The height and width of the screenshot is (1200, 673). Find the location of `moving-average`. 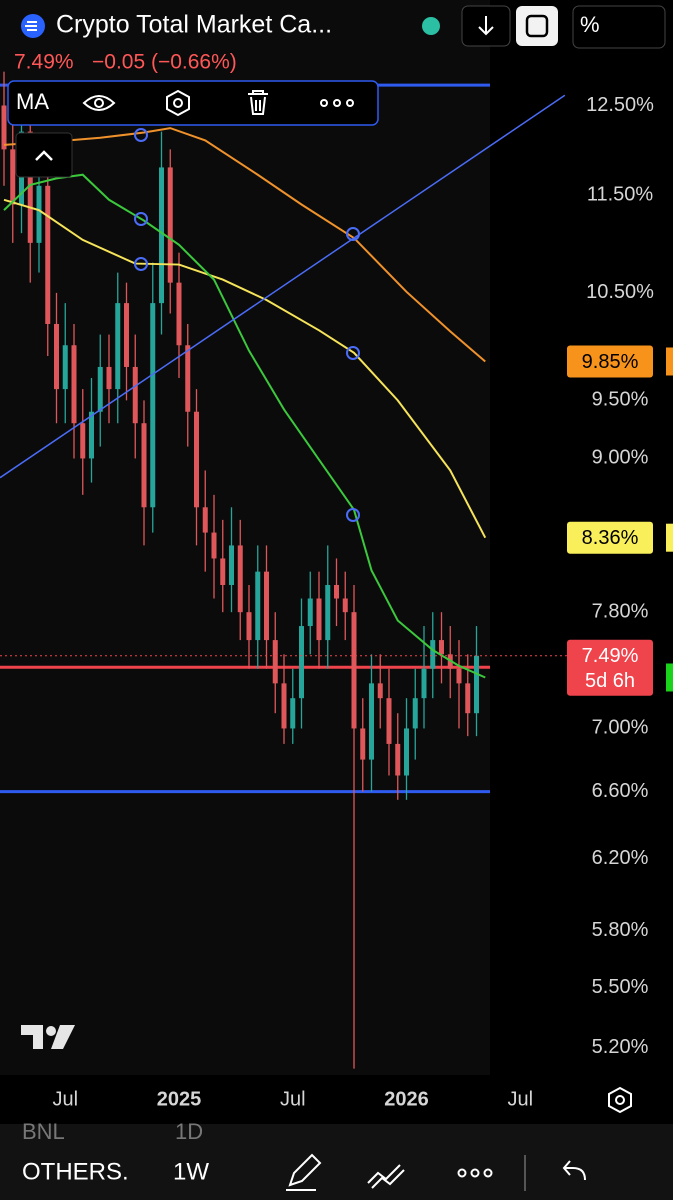

moving-average is located at coordinates (244, 245).